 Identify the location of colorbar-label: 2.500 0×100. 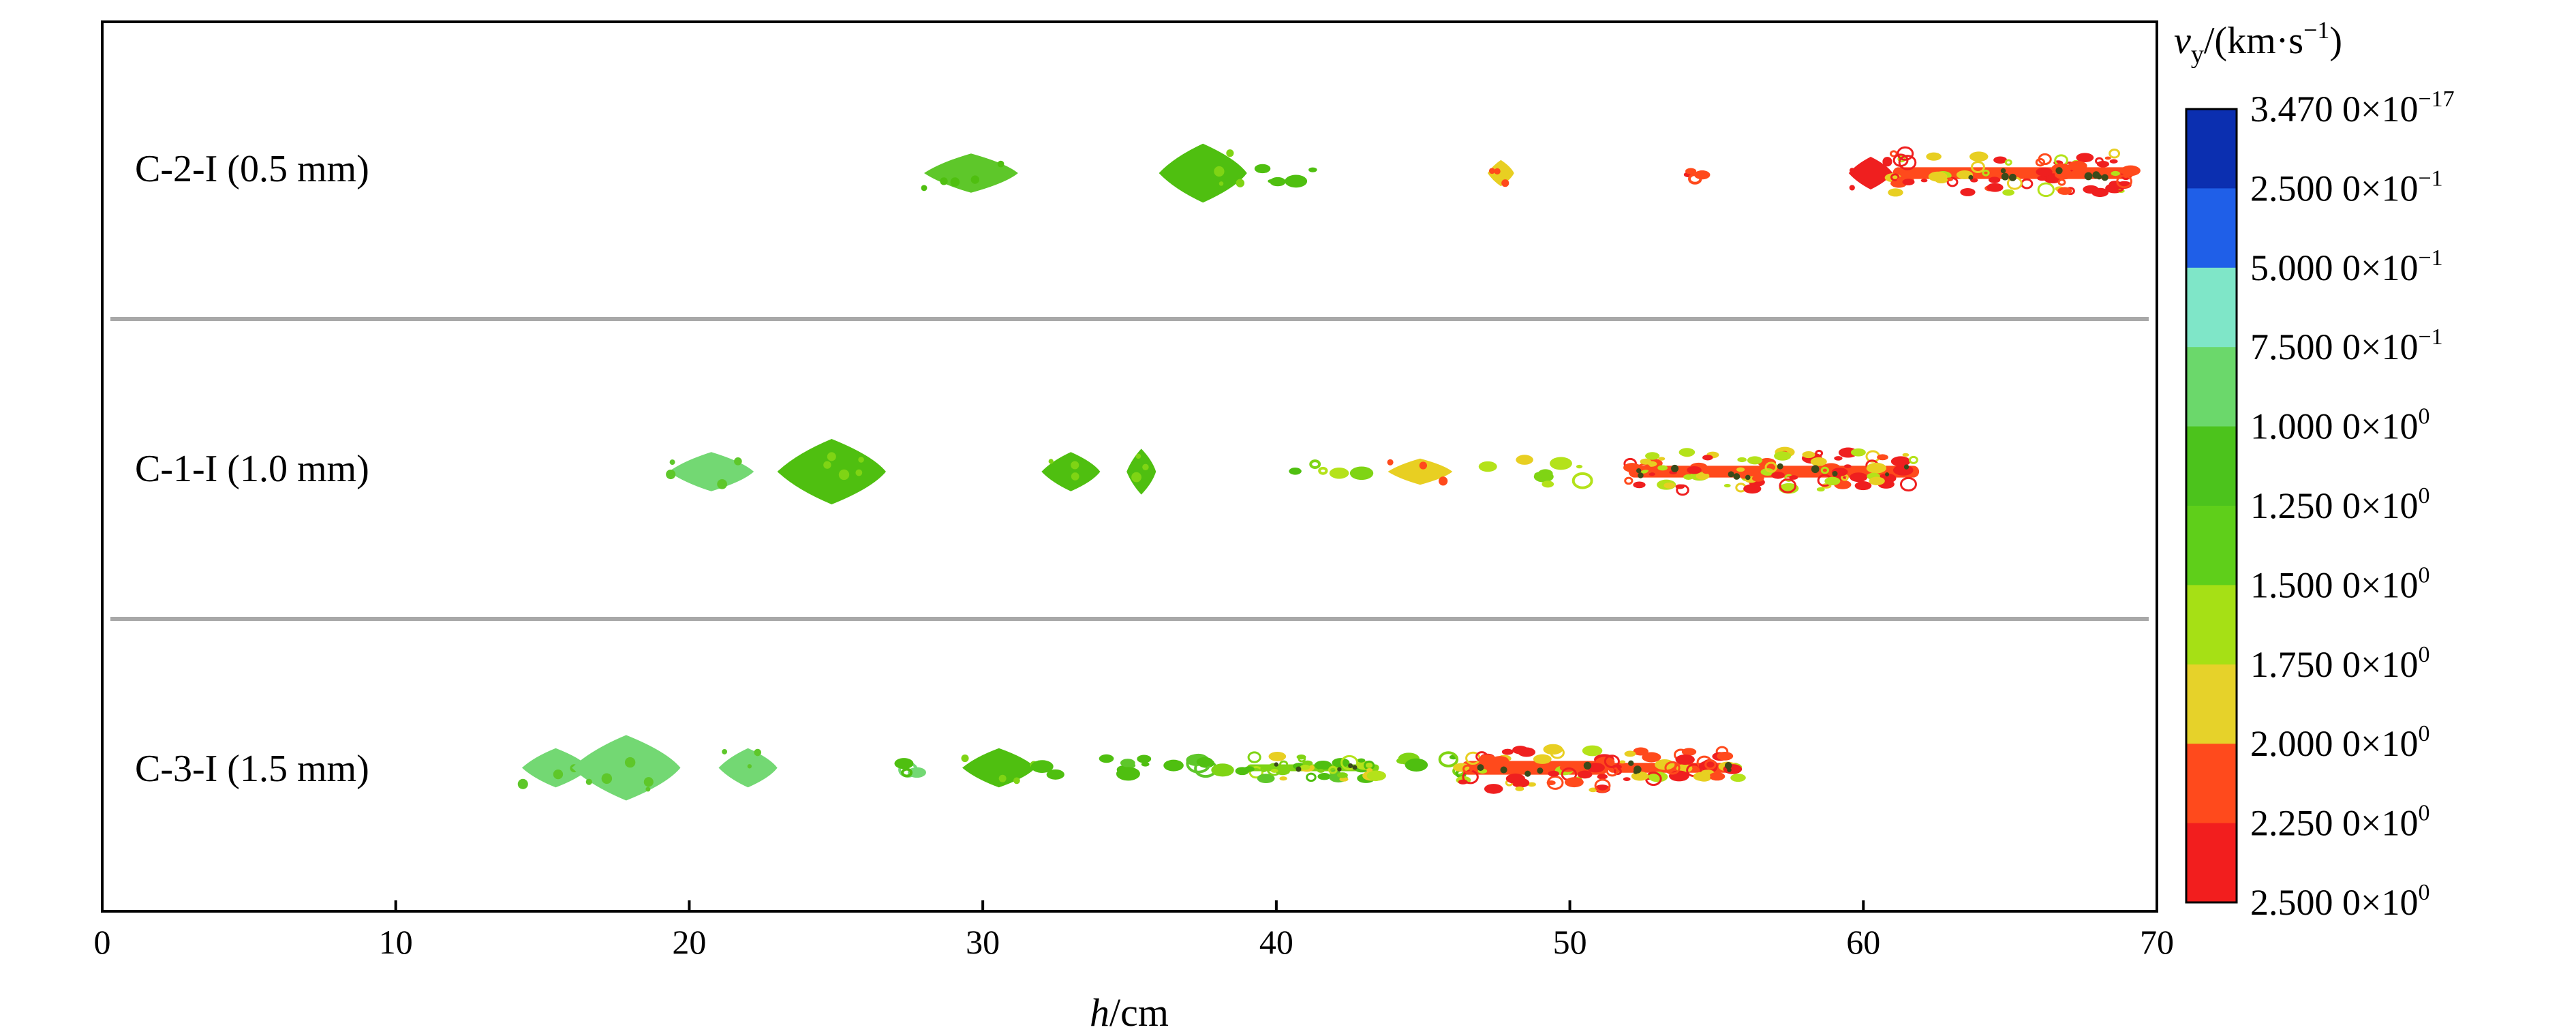
(2339, 901).